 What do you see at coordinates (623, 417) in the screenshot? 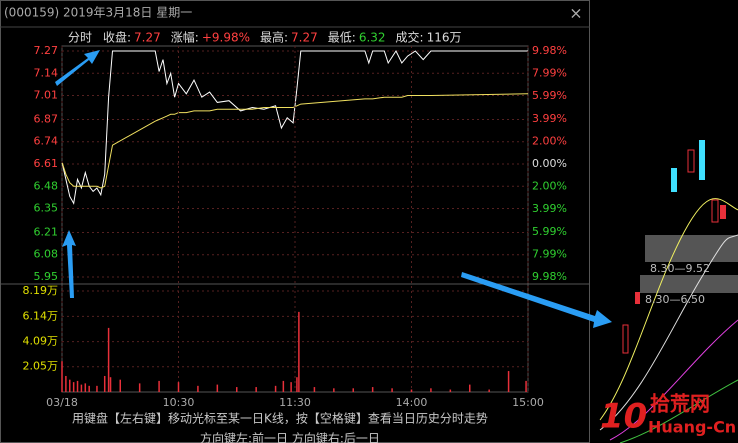
I see `watermark-number: 10` at bounding box center [623, 417].